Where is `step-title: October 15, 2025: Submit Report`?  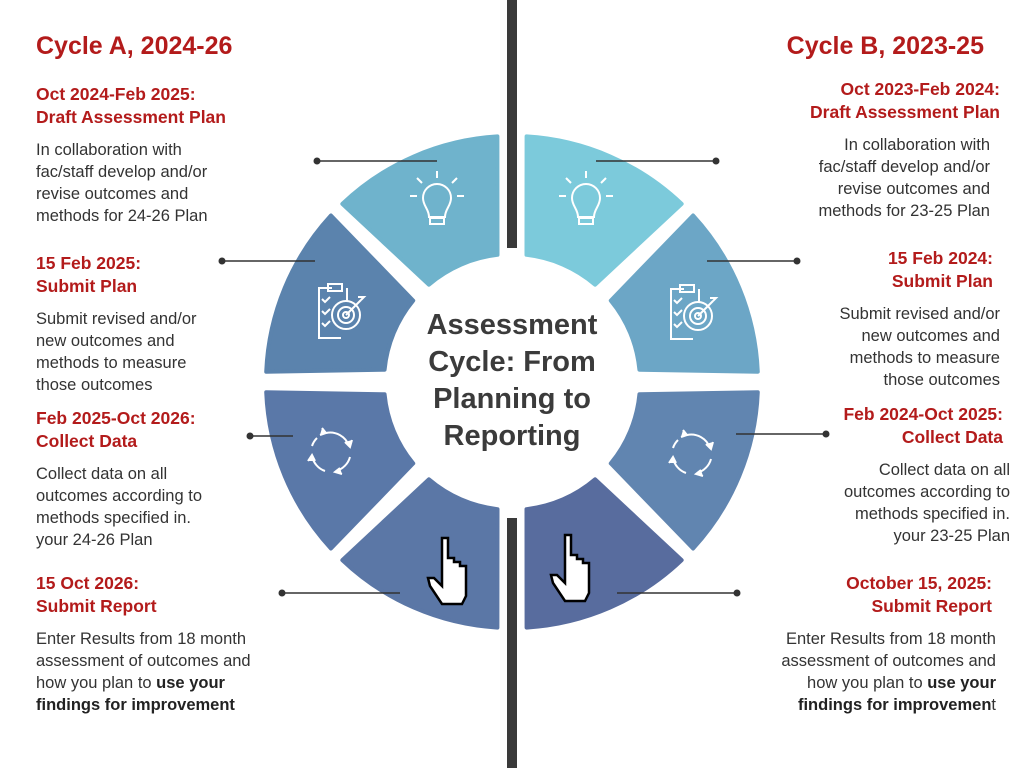 step-title: October 15, 2025: Submit Report is located at coordinates (808, 595).